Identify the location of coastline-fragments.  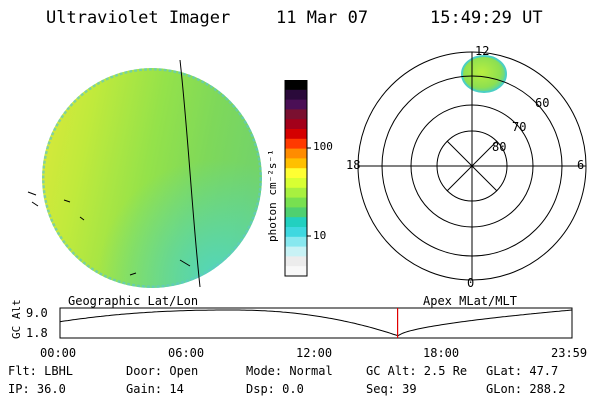
(109, 233).